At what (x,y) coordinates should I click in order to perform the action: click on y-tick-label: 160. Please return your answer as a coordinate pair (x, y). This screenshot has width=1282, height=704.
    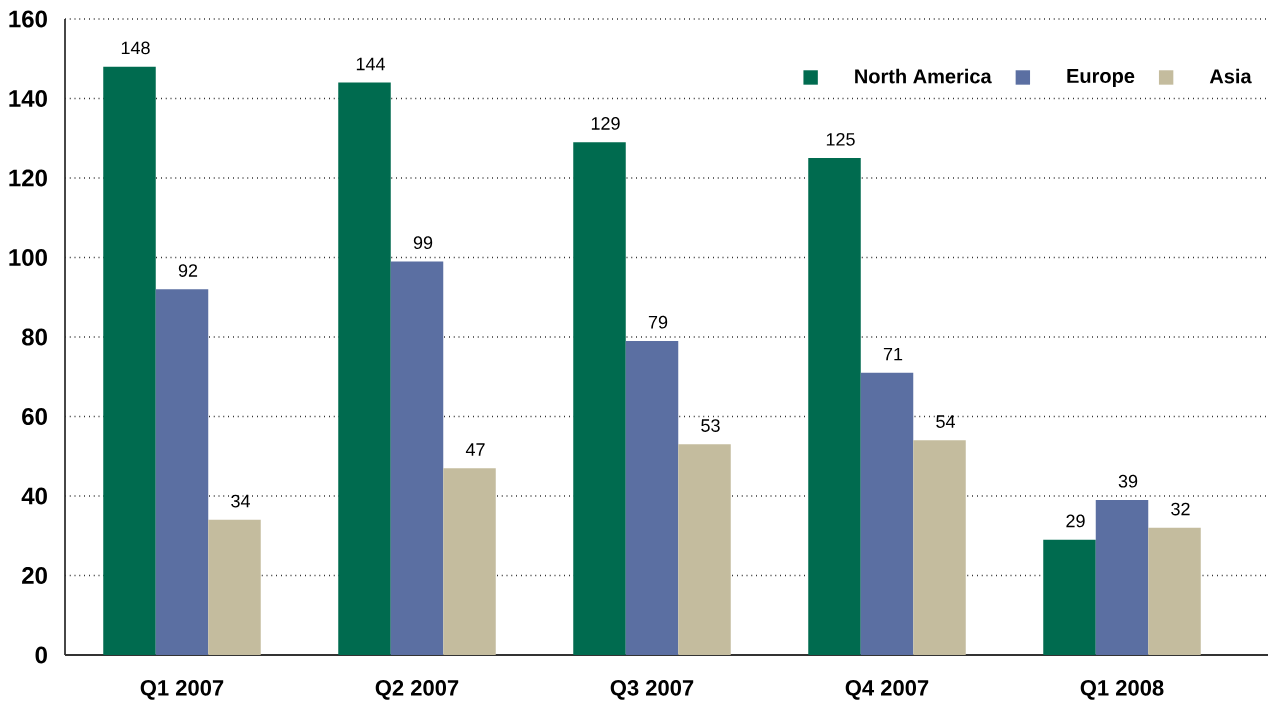
    Looking at the image, I should click on (28, 19).